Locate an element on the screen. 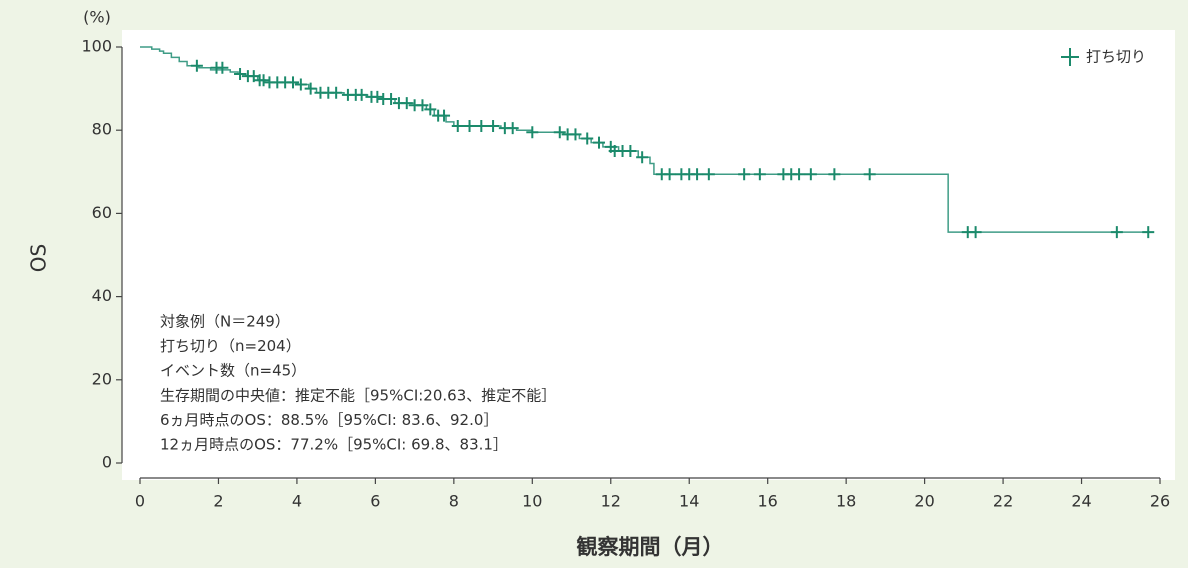 This screenshot has height=568, width=1188. x-tick-label: 12 is located at coordinates (611, 501).